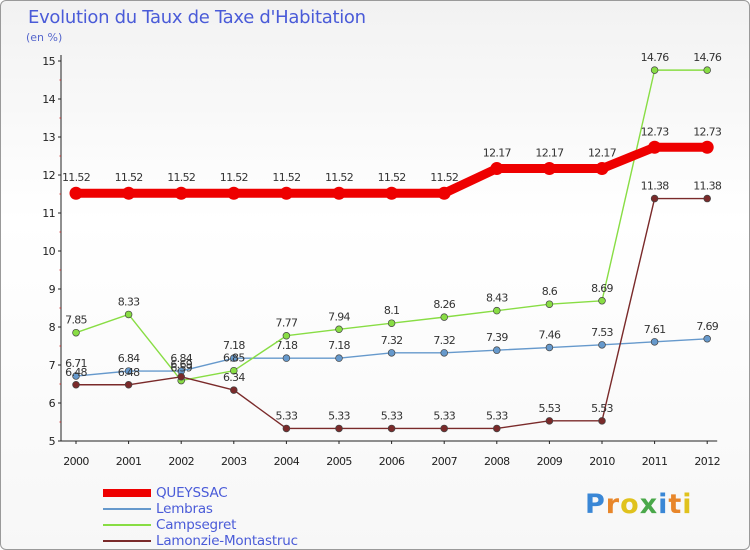  I want to click on logo-letter: t, so click(675, 504).